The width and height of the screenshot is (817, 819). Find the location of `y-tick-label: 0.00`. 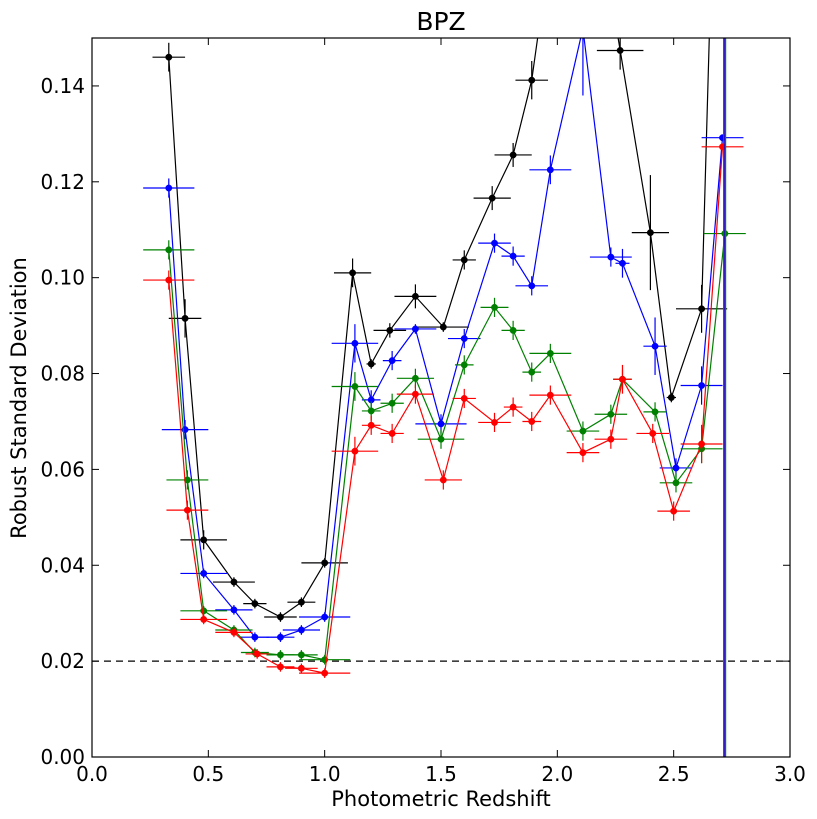

y-tick-label: 0.00 is located at coordinates (62, 757).